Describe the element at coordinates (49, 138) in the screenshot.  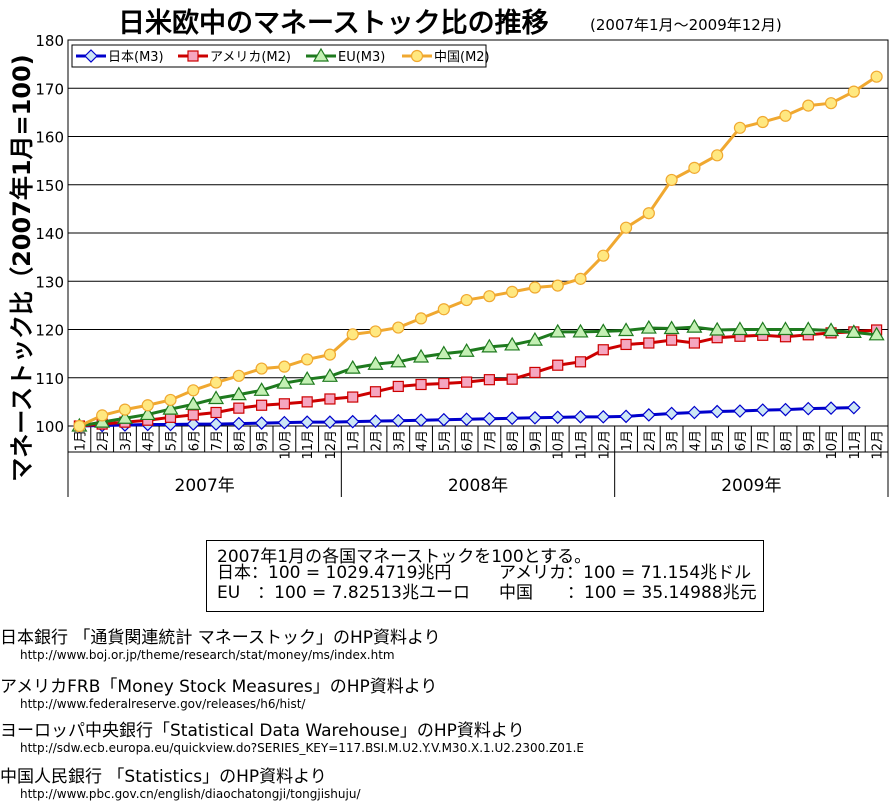
I see `y-tick-label: 160` at that location.